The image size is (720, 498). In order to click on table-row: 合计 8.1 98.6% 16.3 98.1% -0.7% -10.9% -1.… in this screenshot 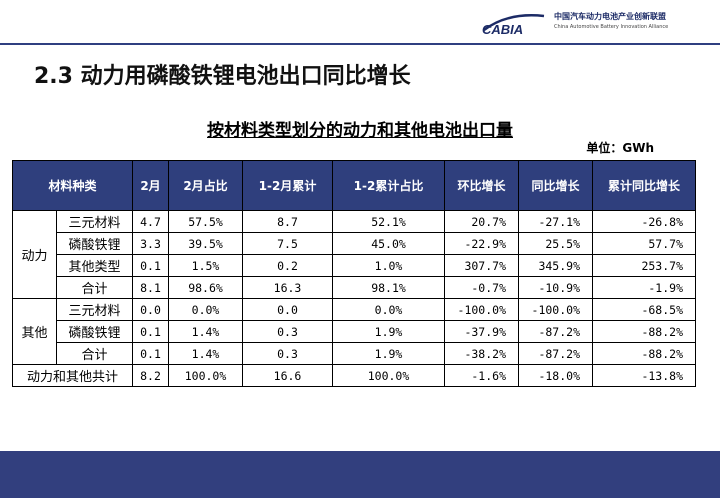, I will do `click(354, 287)`.